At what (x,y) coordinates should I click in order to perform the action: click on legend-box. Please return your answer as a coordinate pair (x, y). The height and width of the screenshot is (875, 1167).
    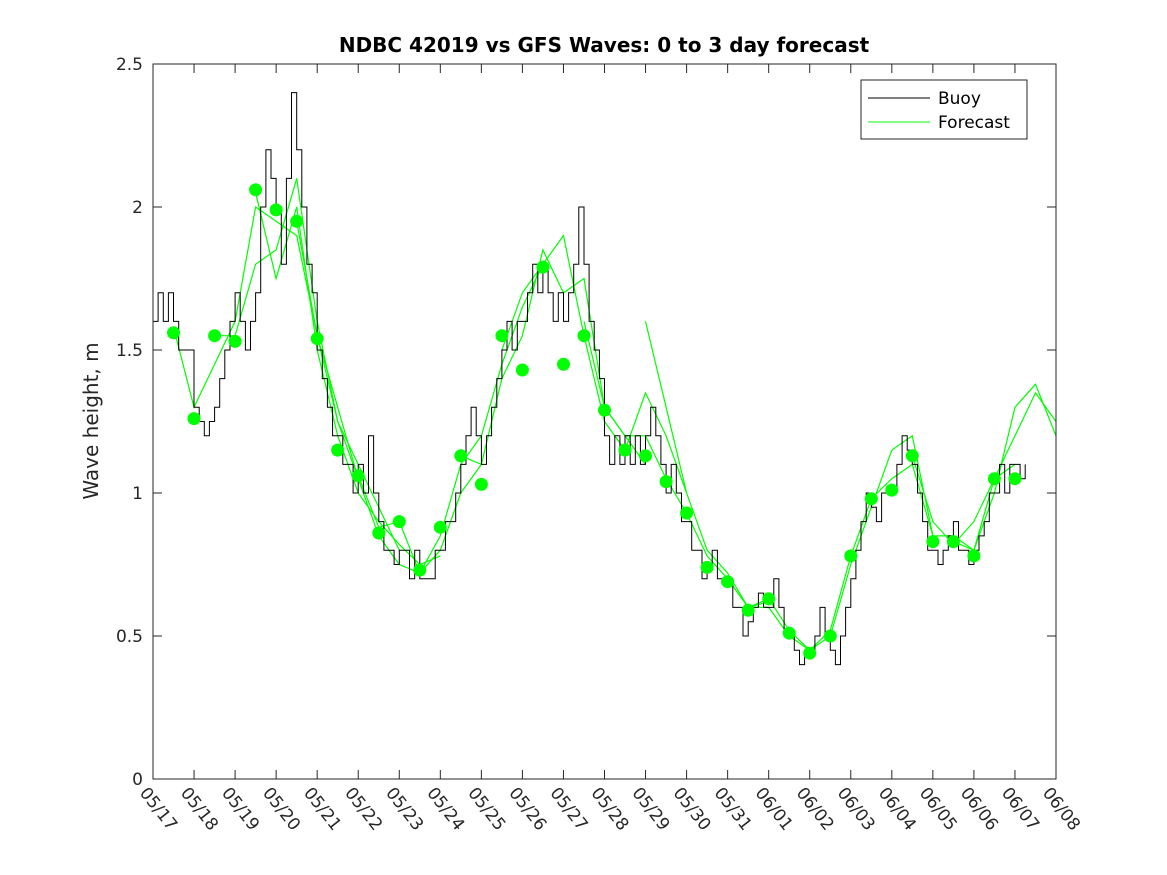
    Looking at the image, I should click on (944, 109).